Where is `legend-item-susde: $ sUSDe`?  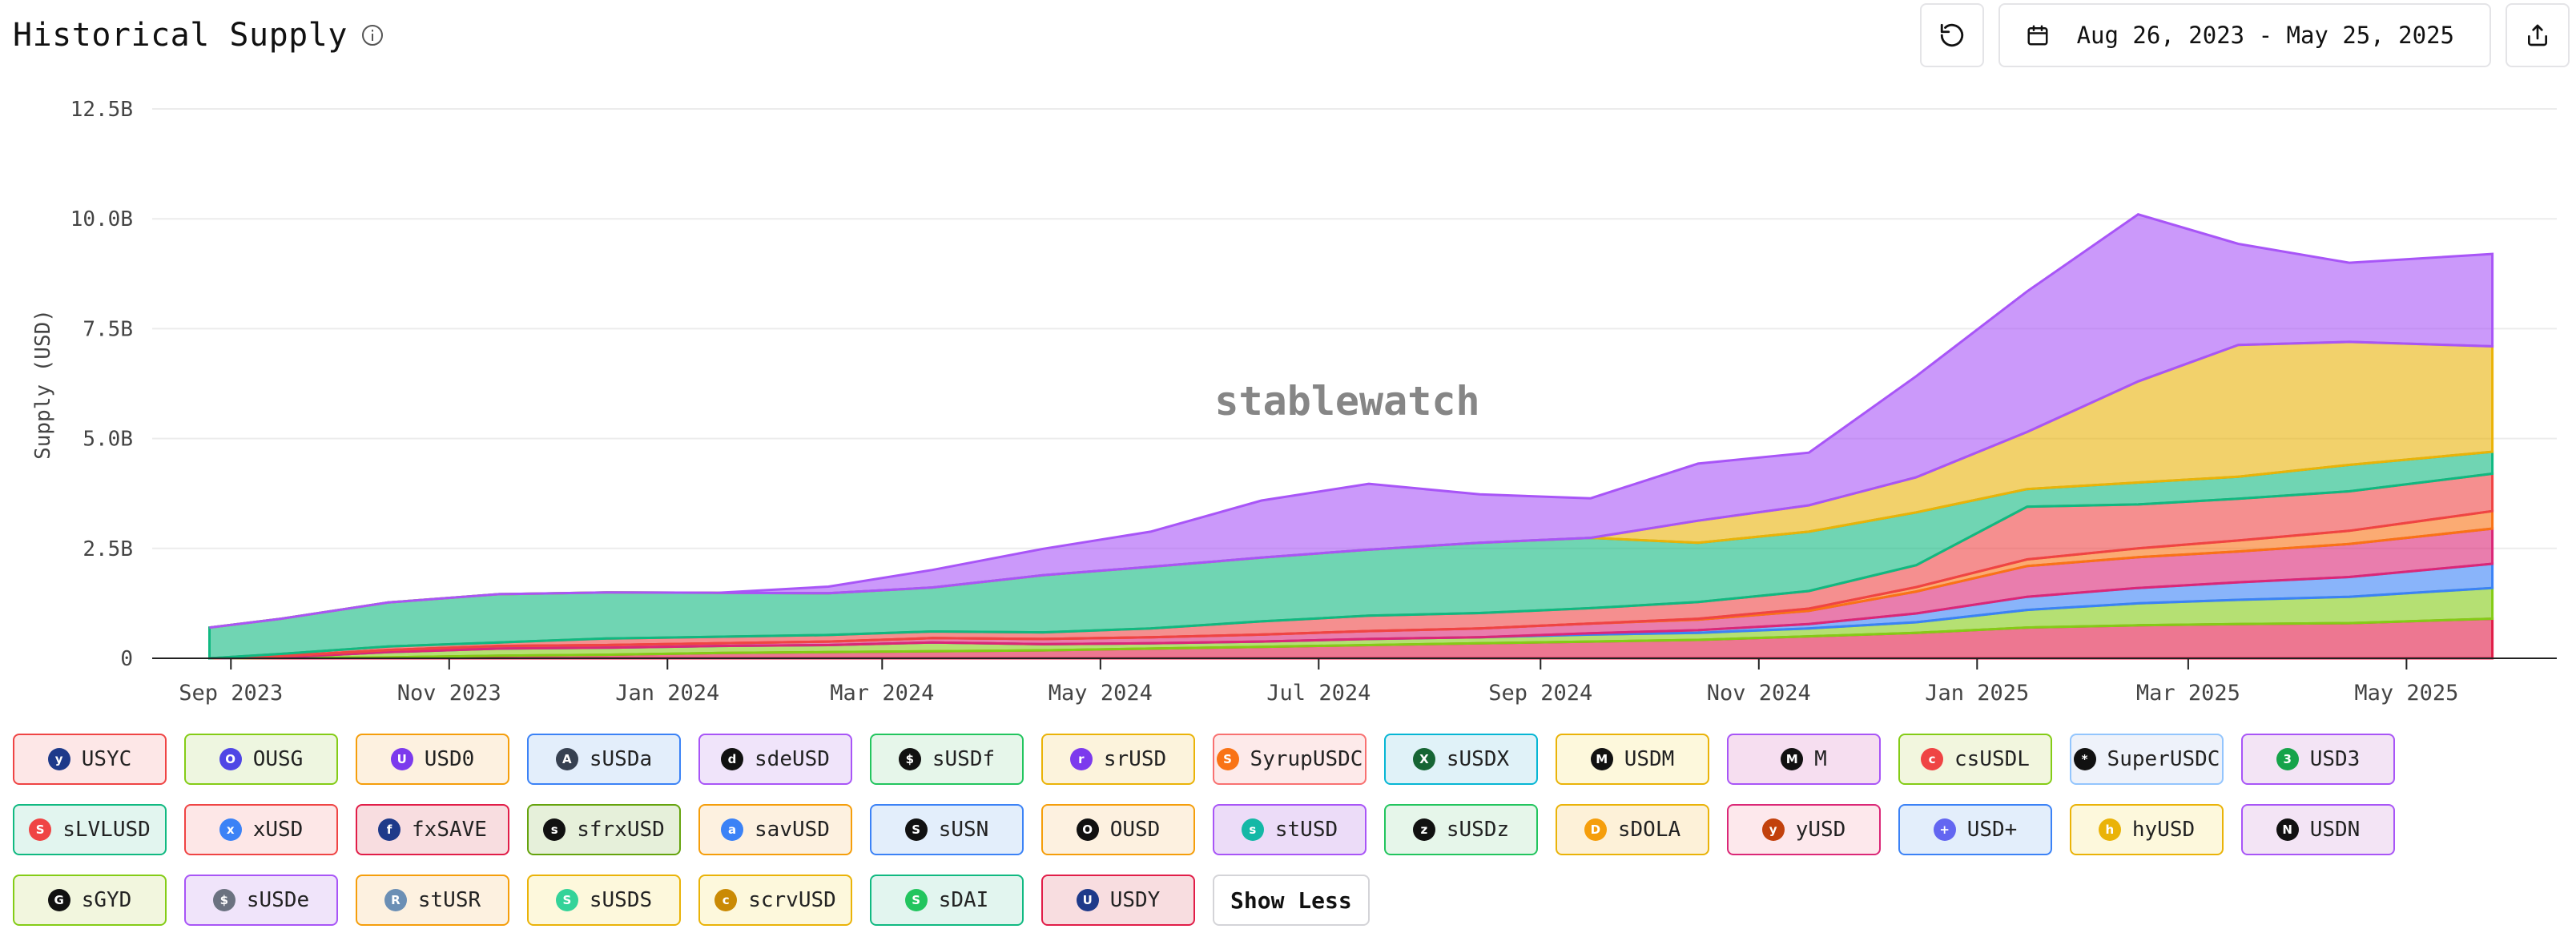
legend-item-susde: $ sUSDe is located at coordinates (261, 900).